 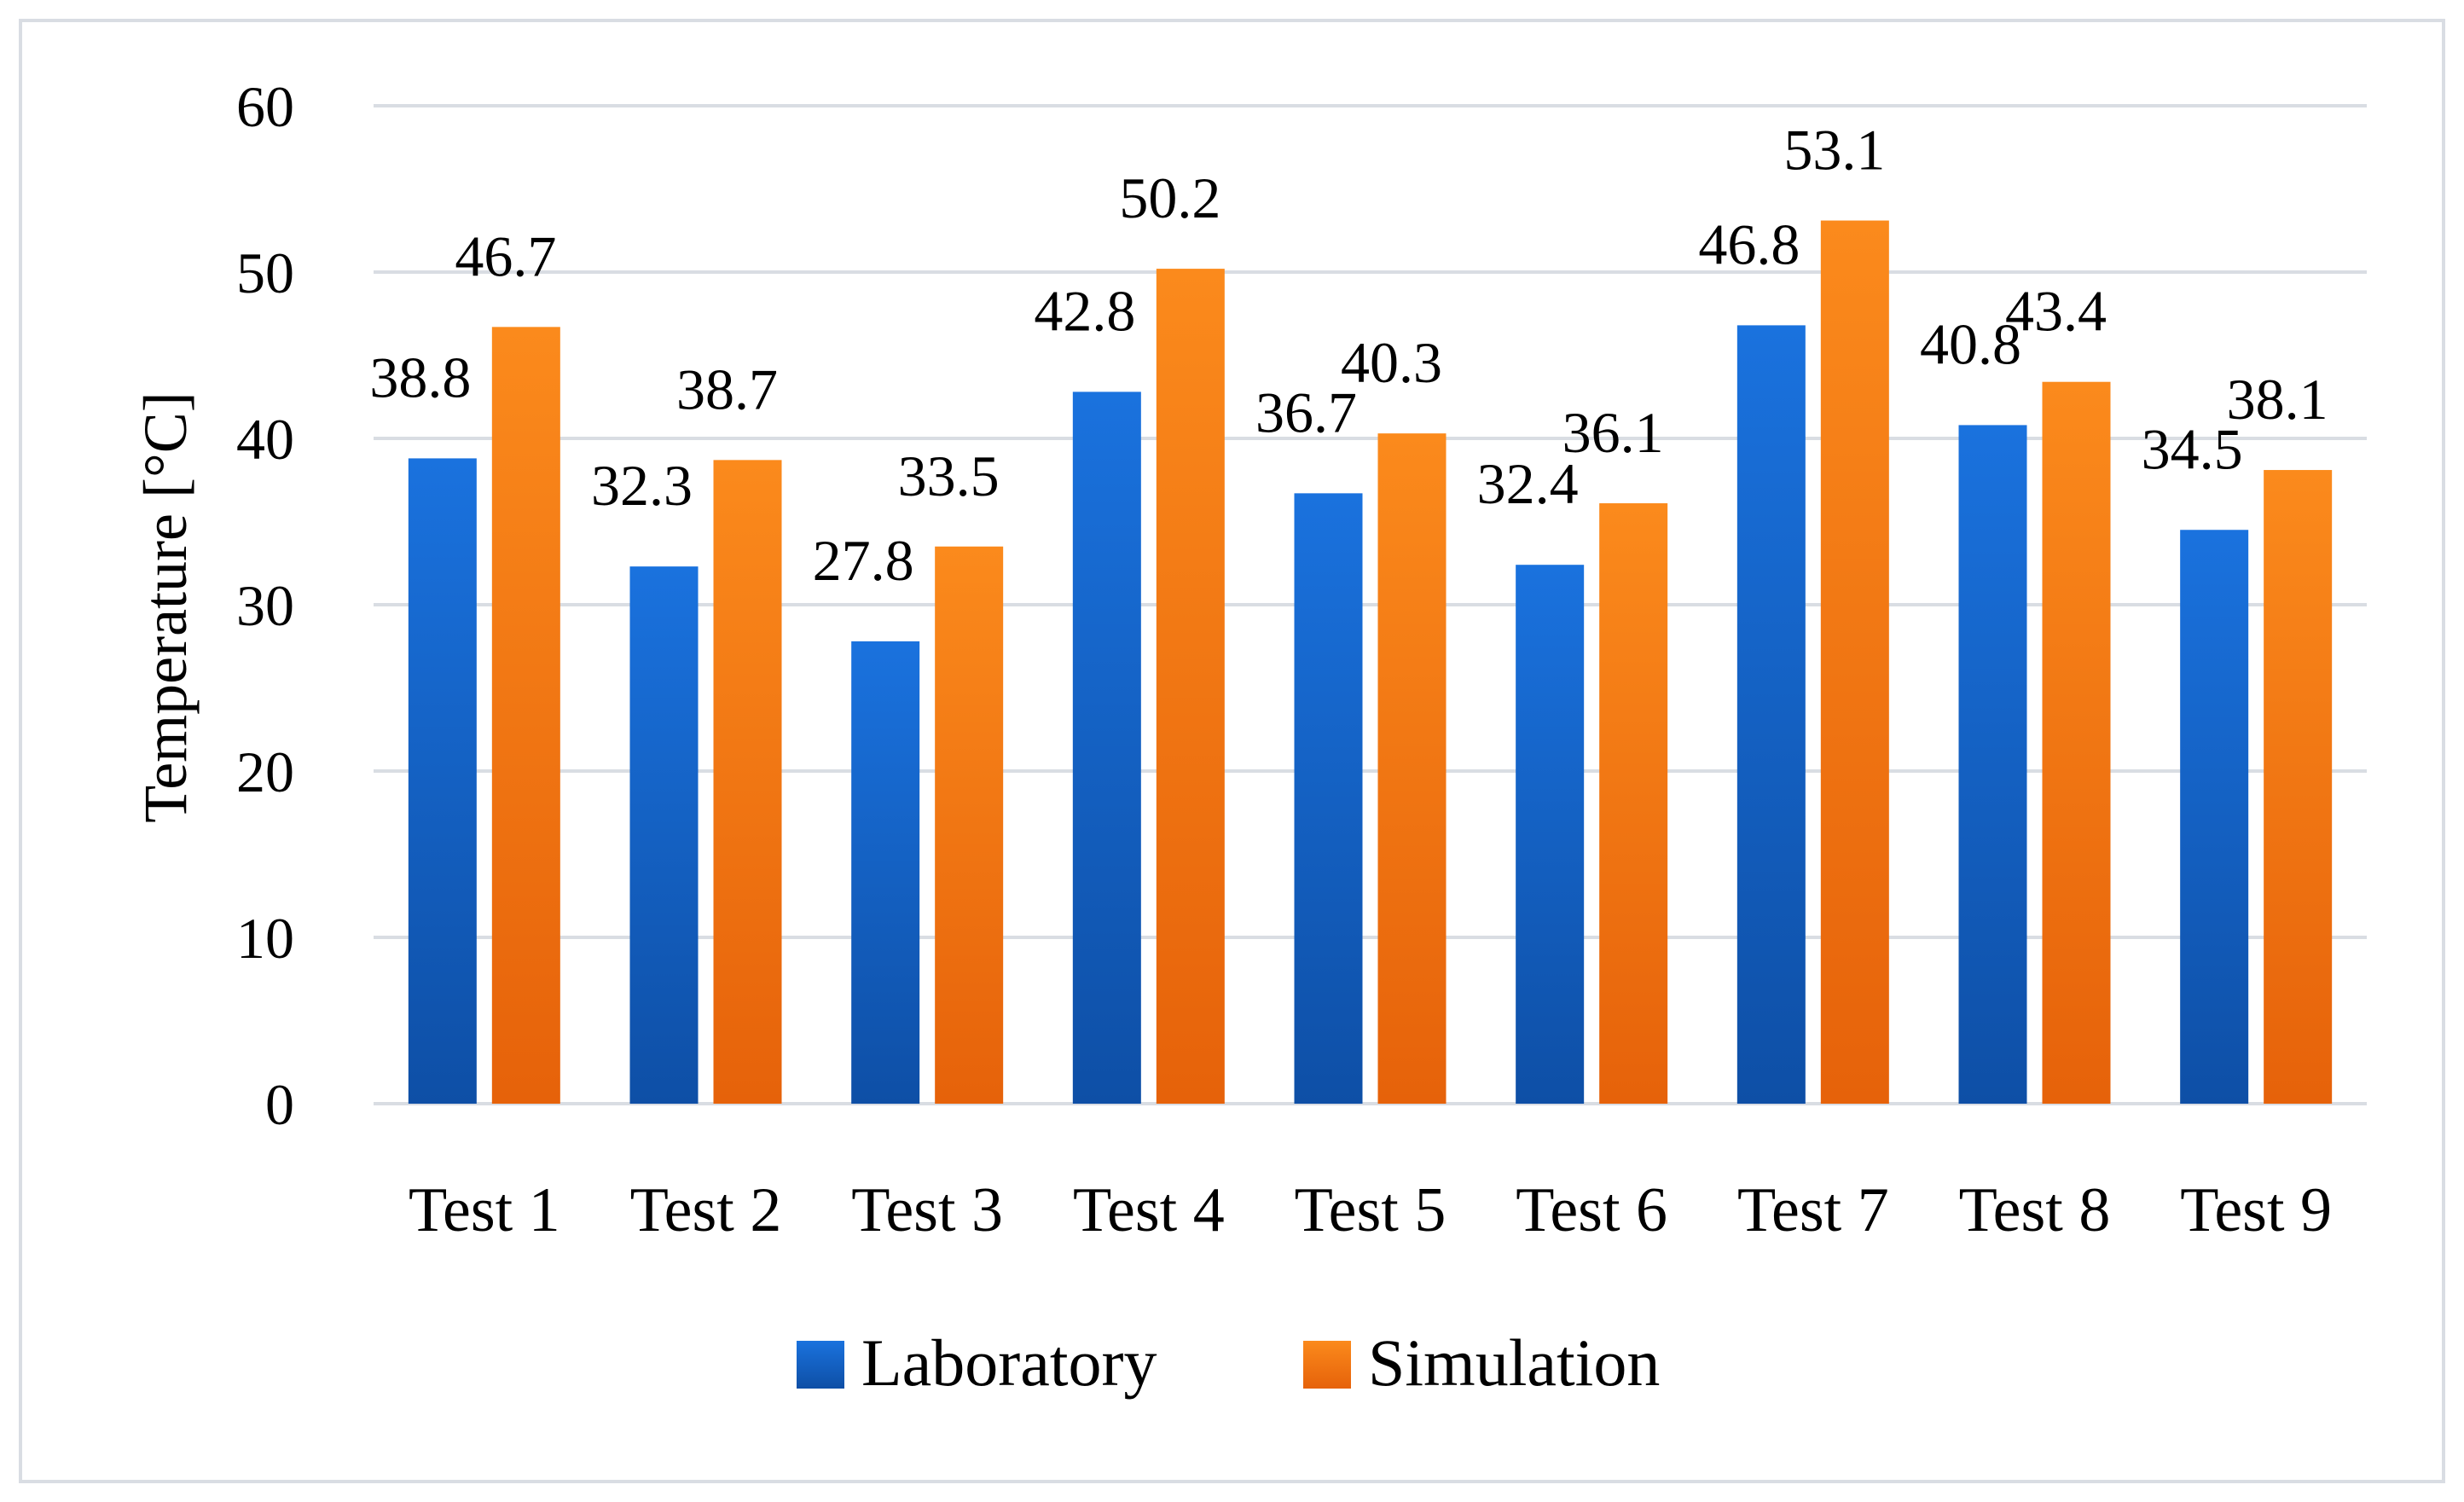 I want to click on data-label-laboratory-6: 32.4, so click(x=1528, y=483).